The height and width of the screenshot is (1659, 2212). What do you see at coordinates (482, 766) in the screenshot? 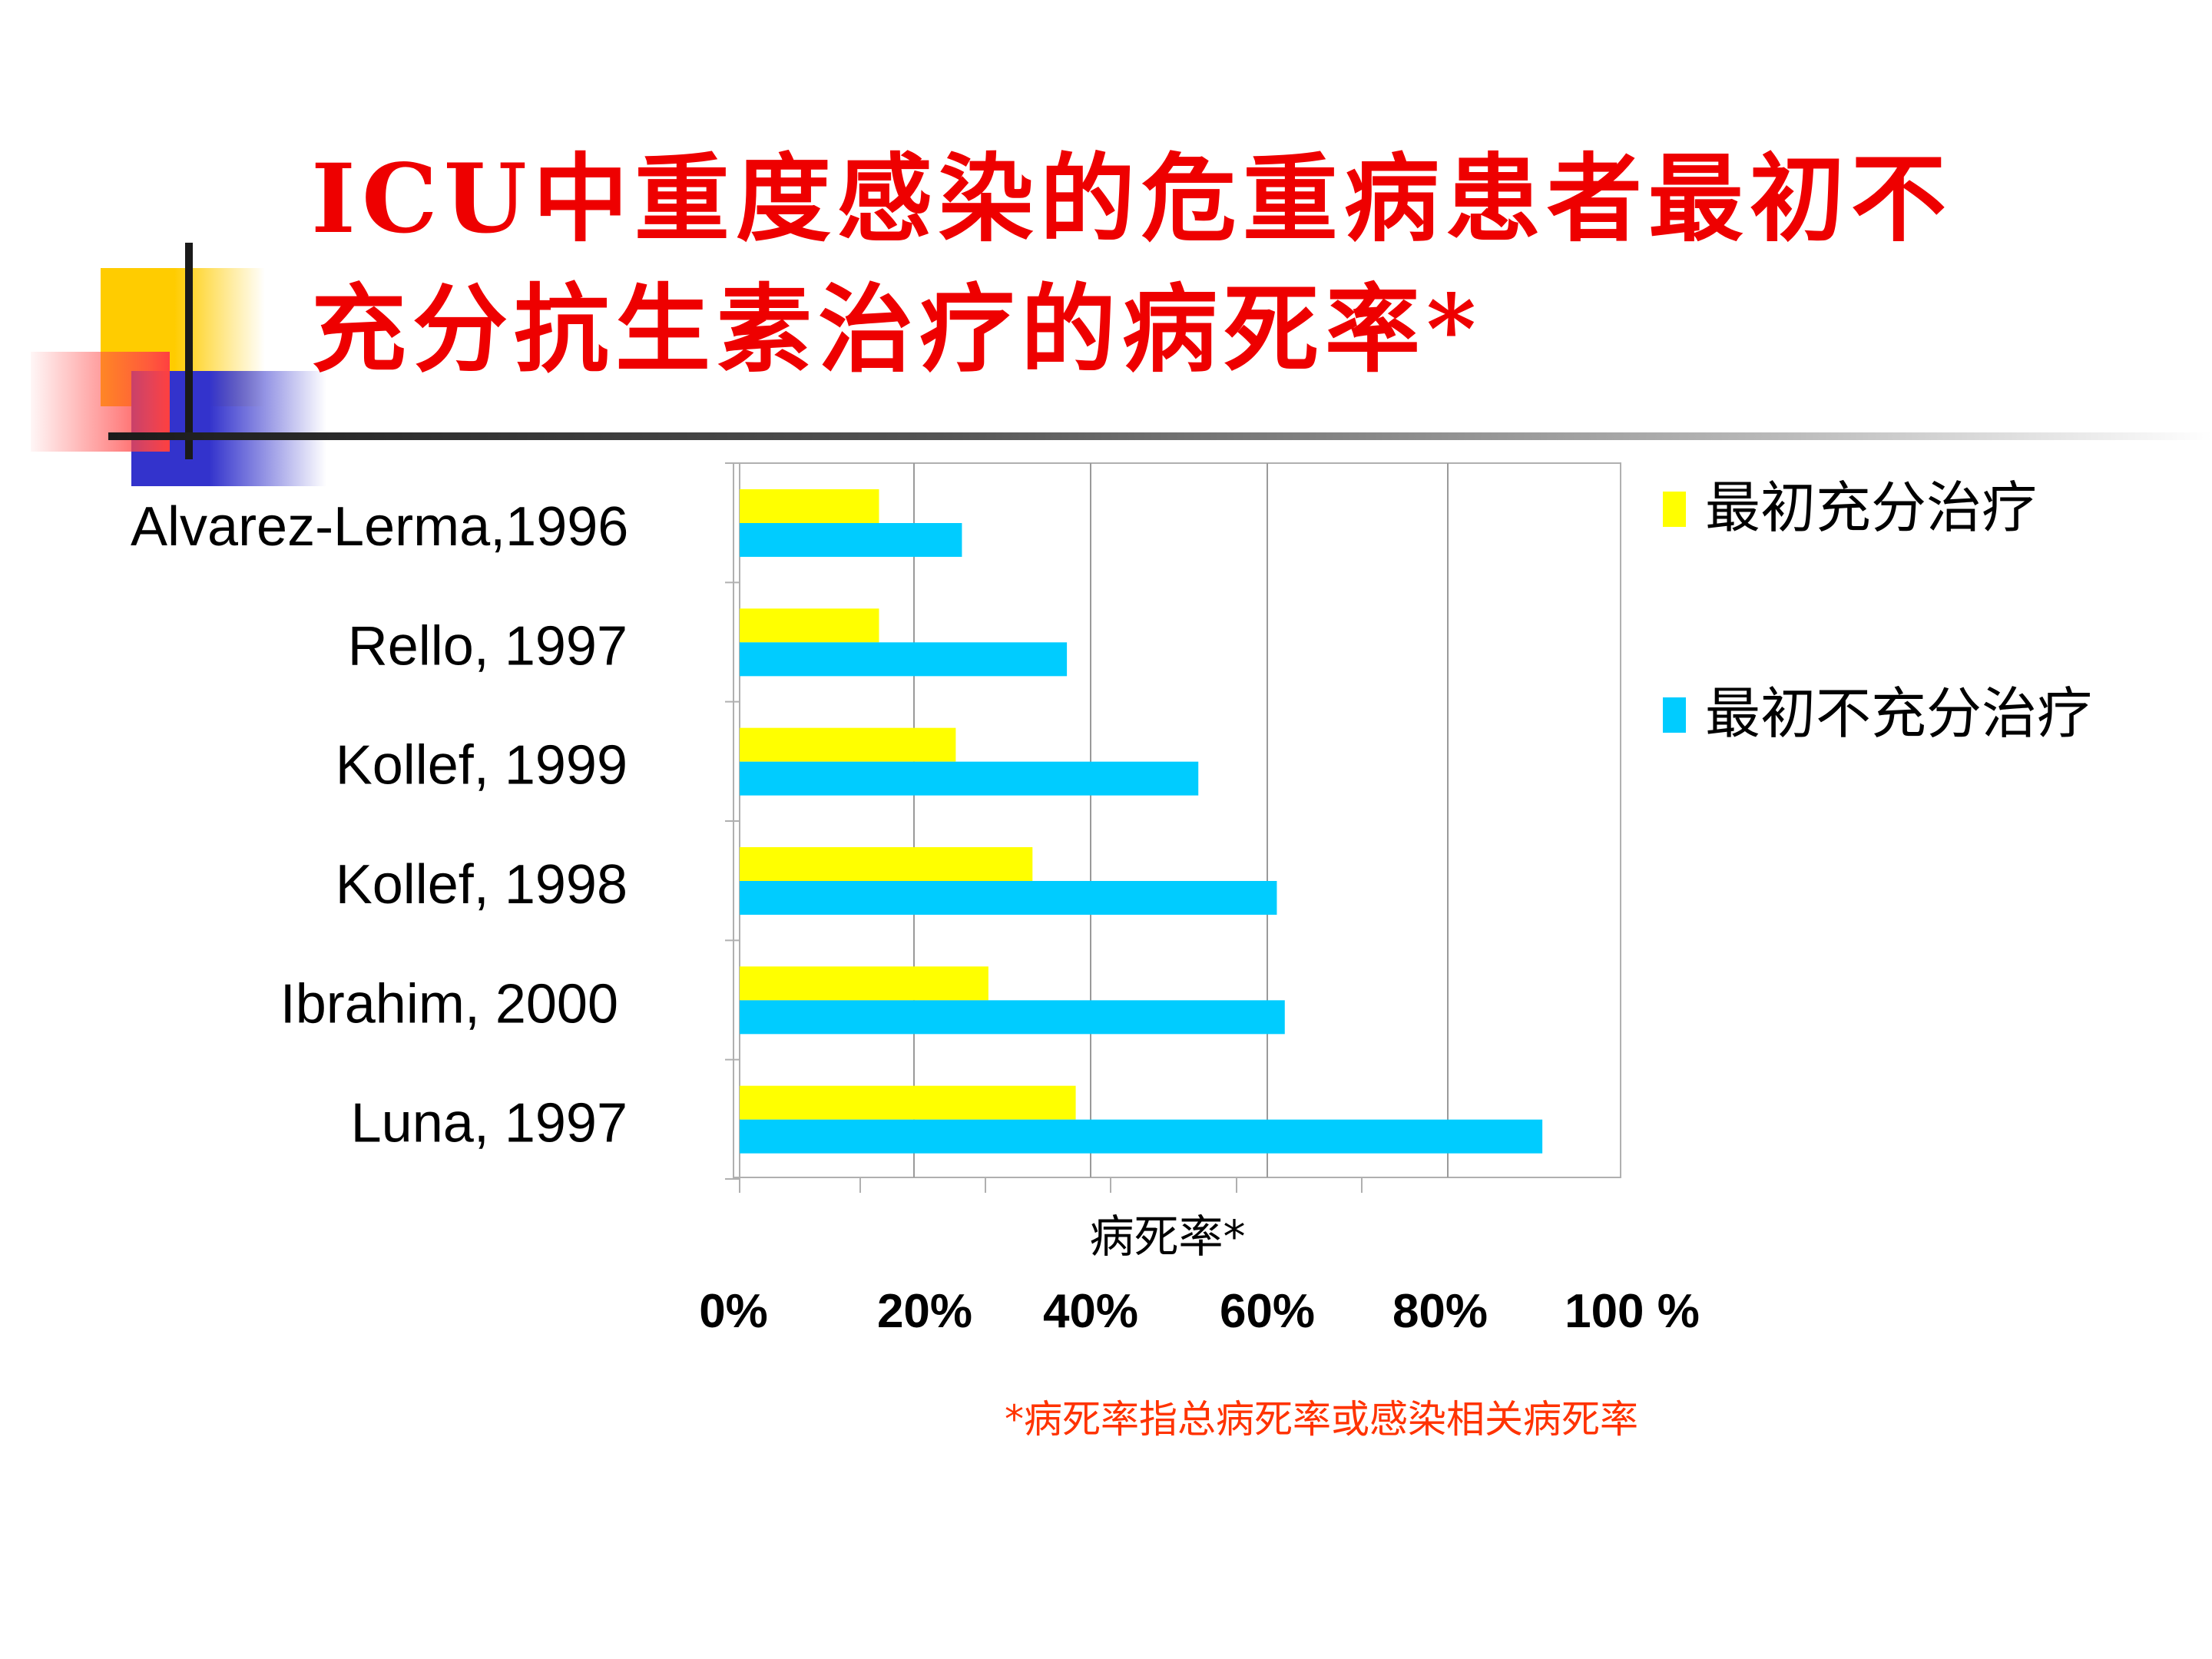
I see `category-label: Kollef, 1999` at bounding box center [482, 766].